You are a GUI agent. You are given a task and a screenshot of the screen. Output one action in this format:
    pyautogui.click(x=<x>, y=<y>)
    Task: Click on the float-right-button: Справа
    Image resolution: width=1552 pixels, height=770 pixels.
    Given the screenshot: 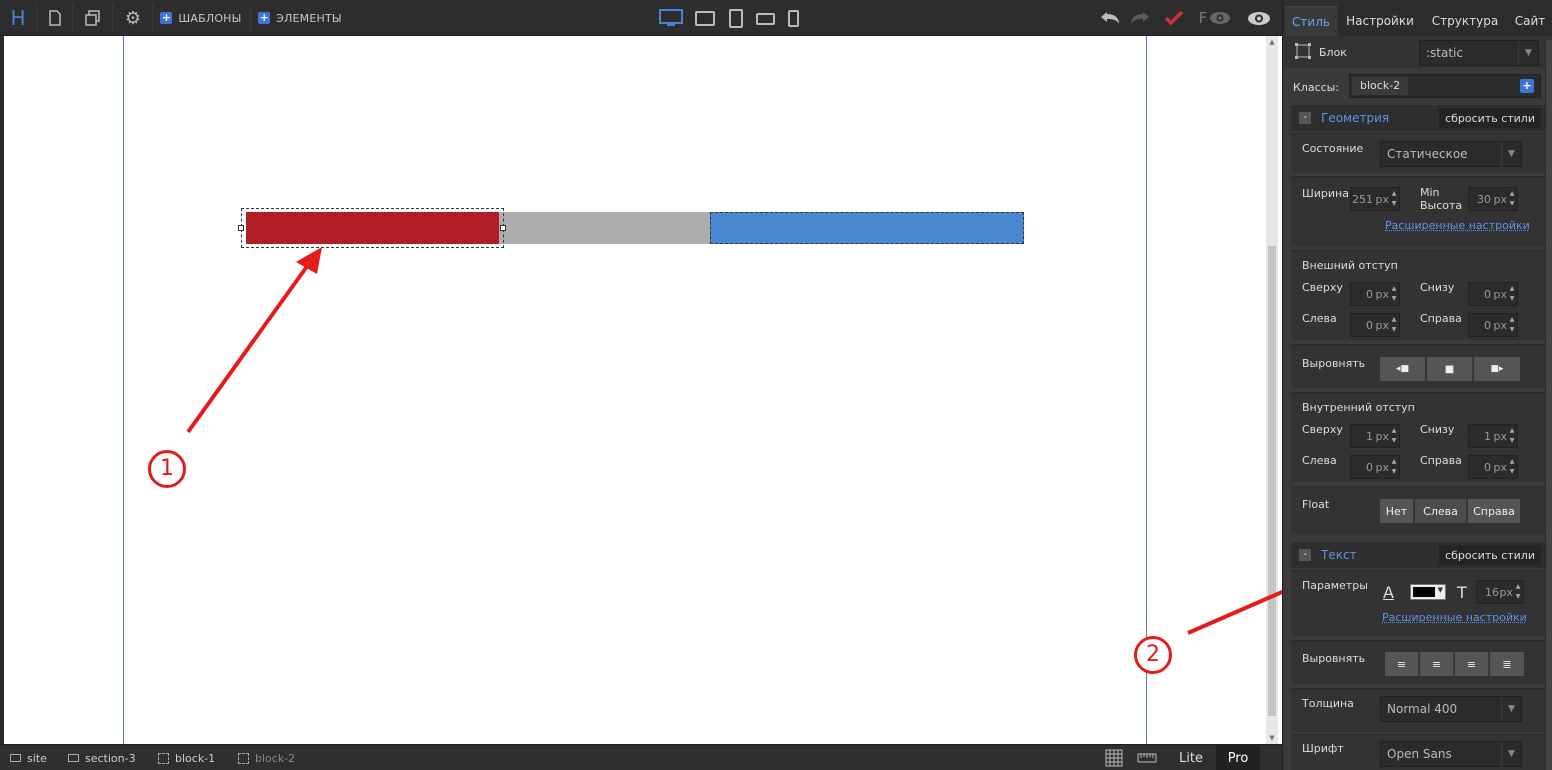 What is the action you would take?
    pyautogui.click(x=1494, y=511)
    